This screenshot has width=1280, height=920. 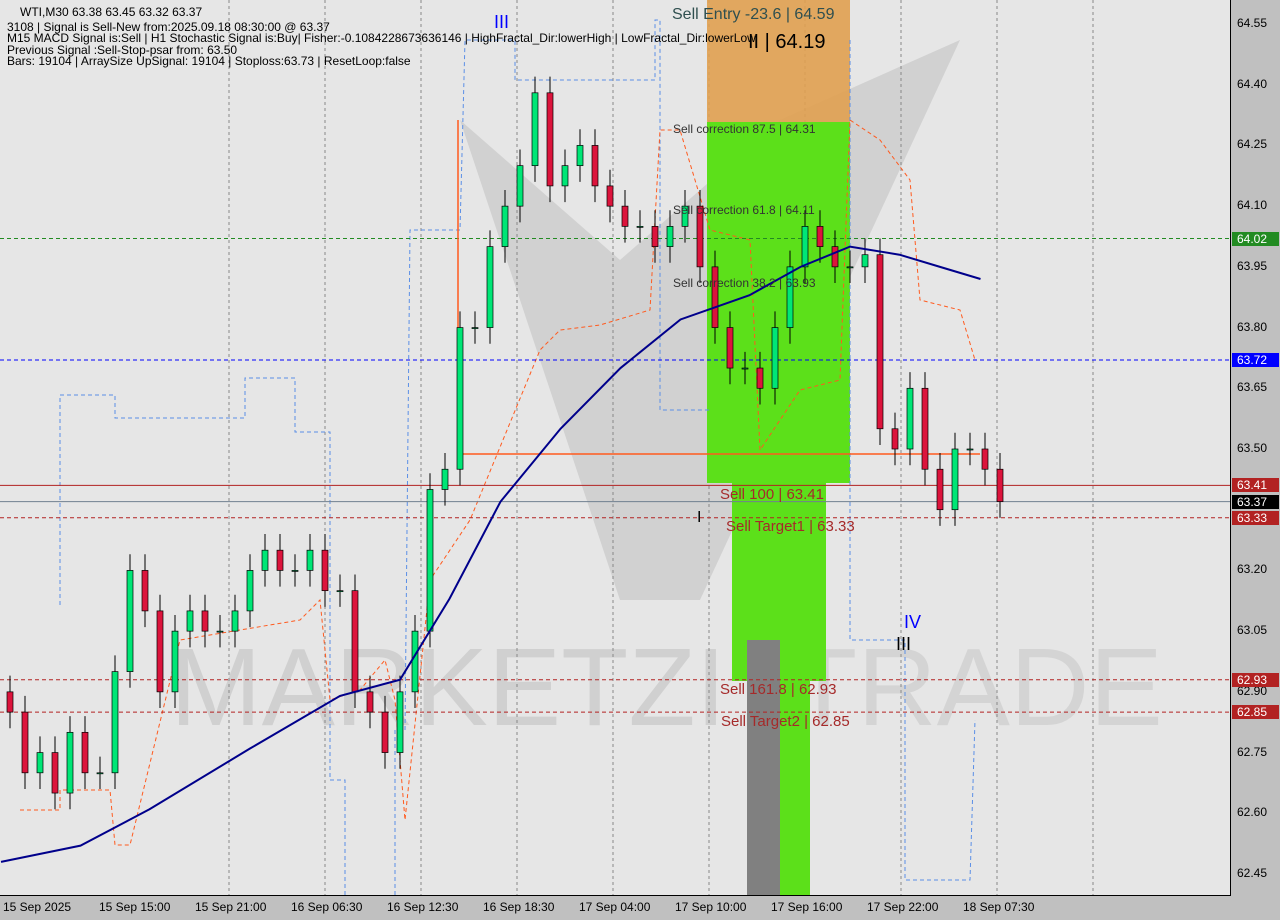 What do you see at coordinates (787, 42) in the screenshot?
I see `wave-ii-label: II | 64.19` at bounding box center [787, 42].